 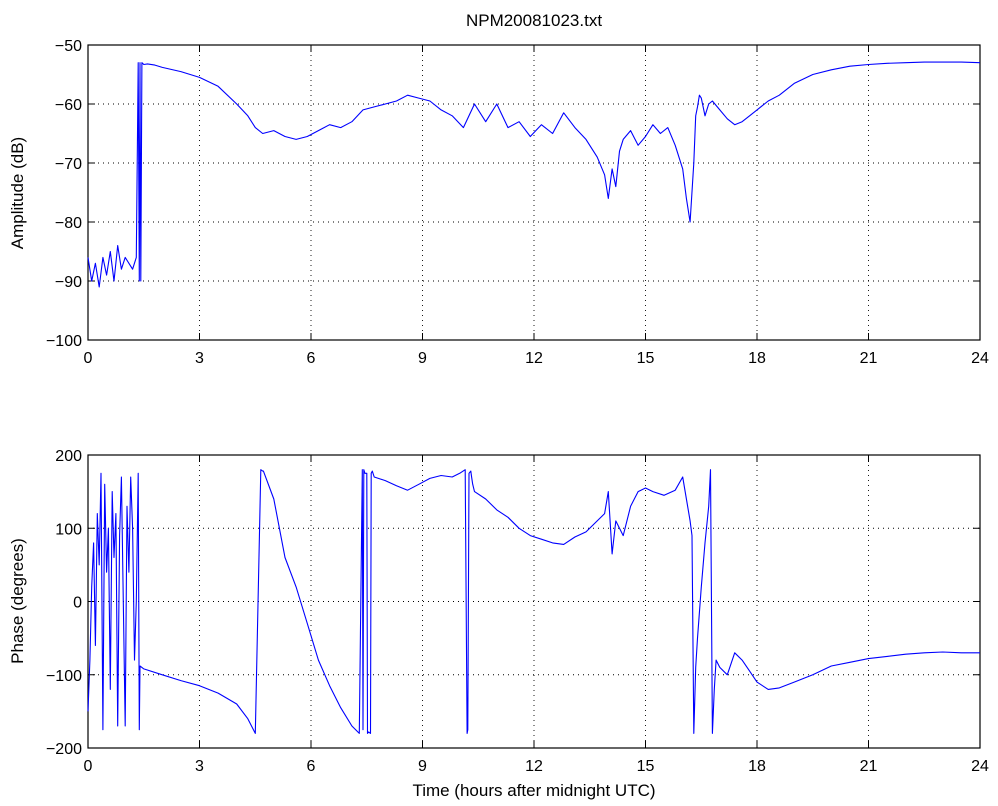 What do you see at coordinates (646, 358) in the screenshot?
I see `amplitude-x-tick-label: 15` at bounding box center [646, 358].